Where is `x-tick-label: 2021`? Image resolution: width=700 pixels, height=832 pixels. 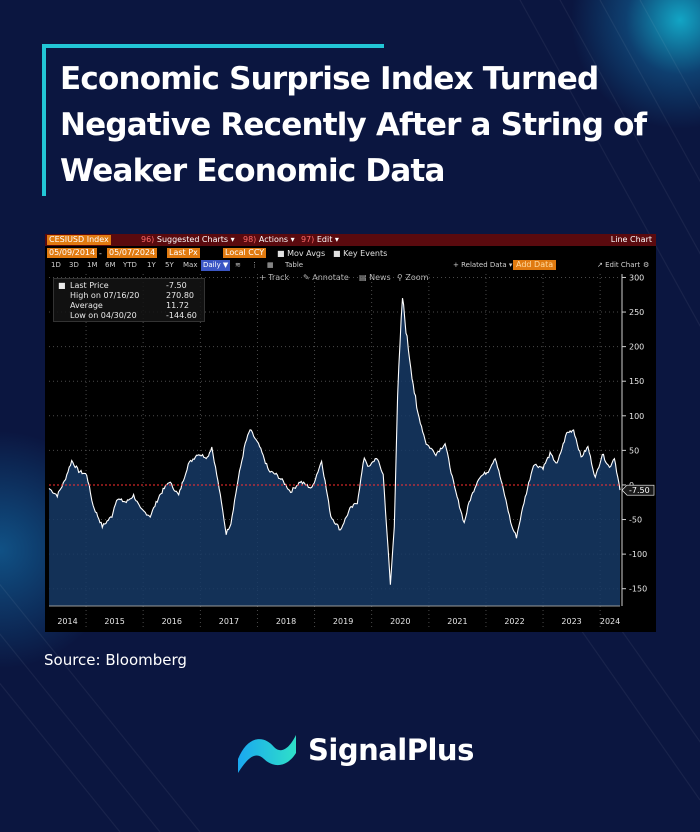 x-tick-label: 2021 is located at coordinates (457, 621).